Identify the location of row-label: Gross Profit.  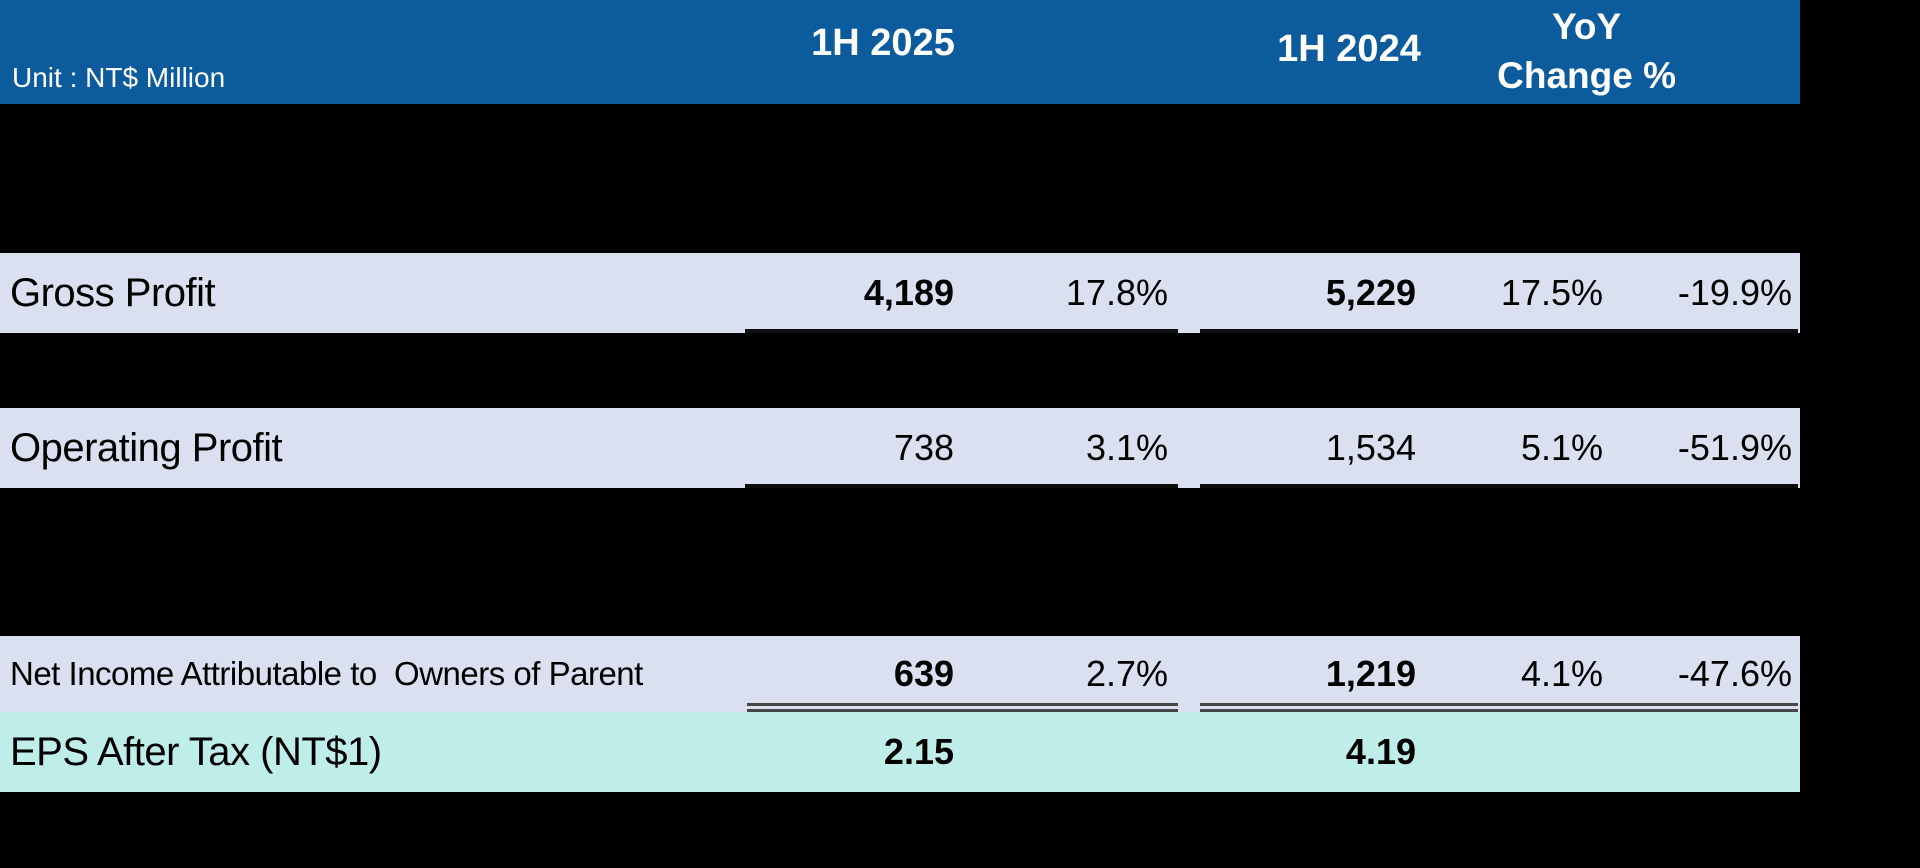
(113, 292).